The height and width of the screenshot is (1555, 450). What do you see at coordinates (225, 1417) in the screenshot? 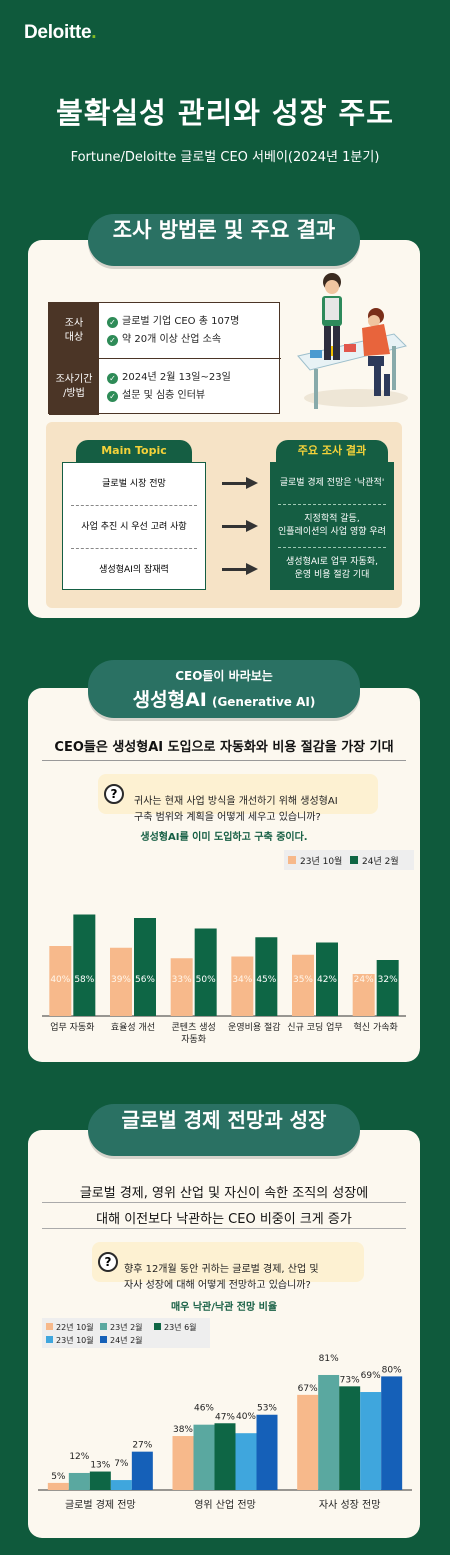
I see `data-label: 47%` at bounding box center [225, 1417].